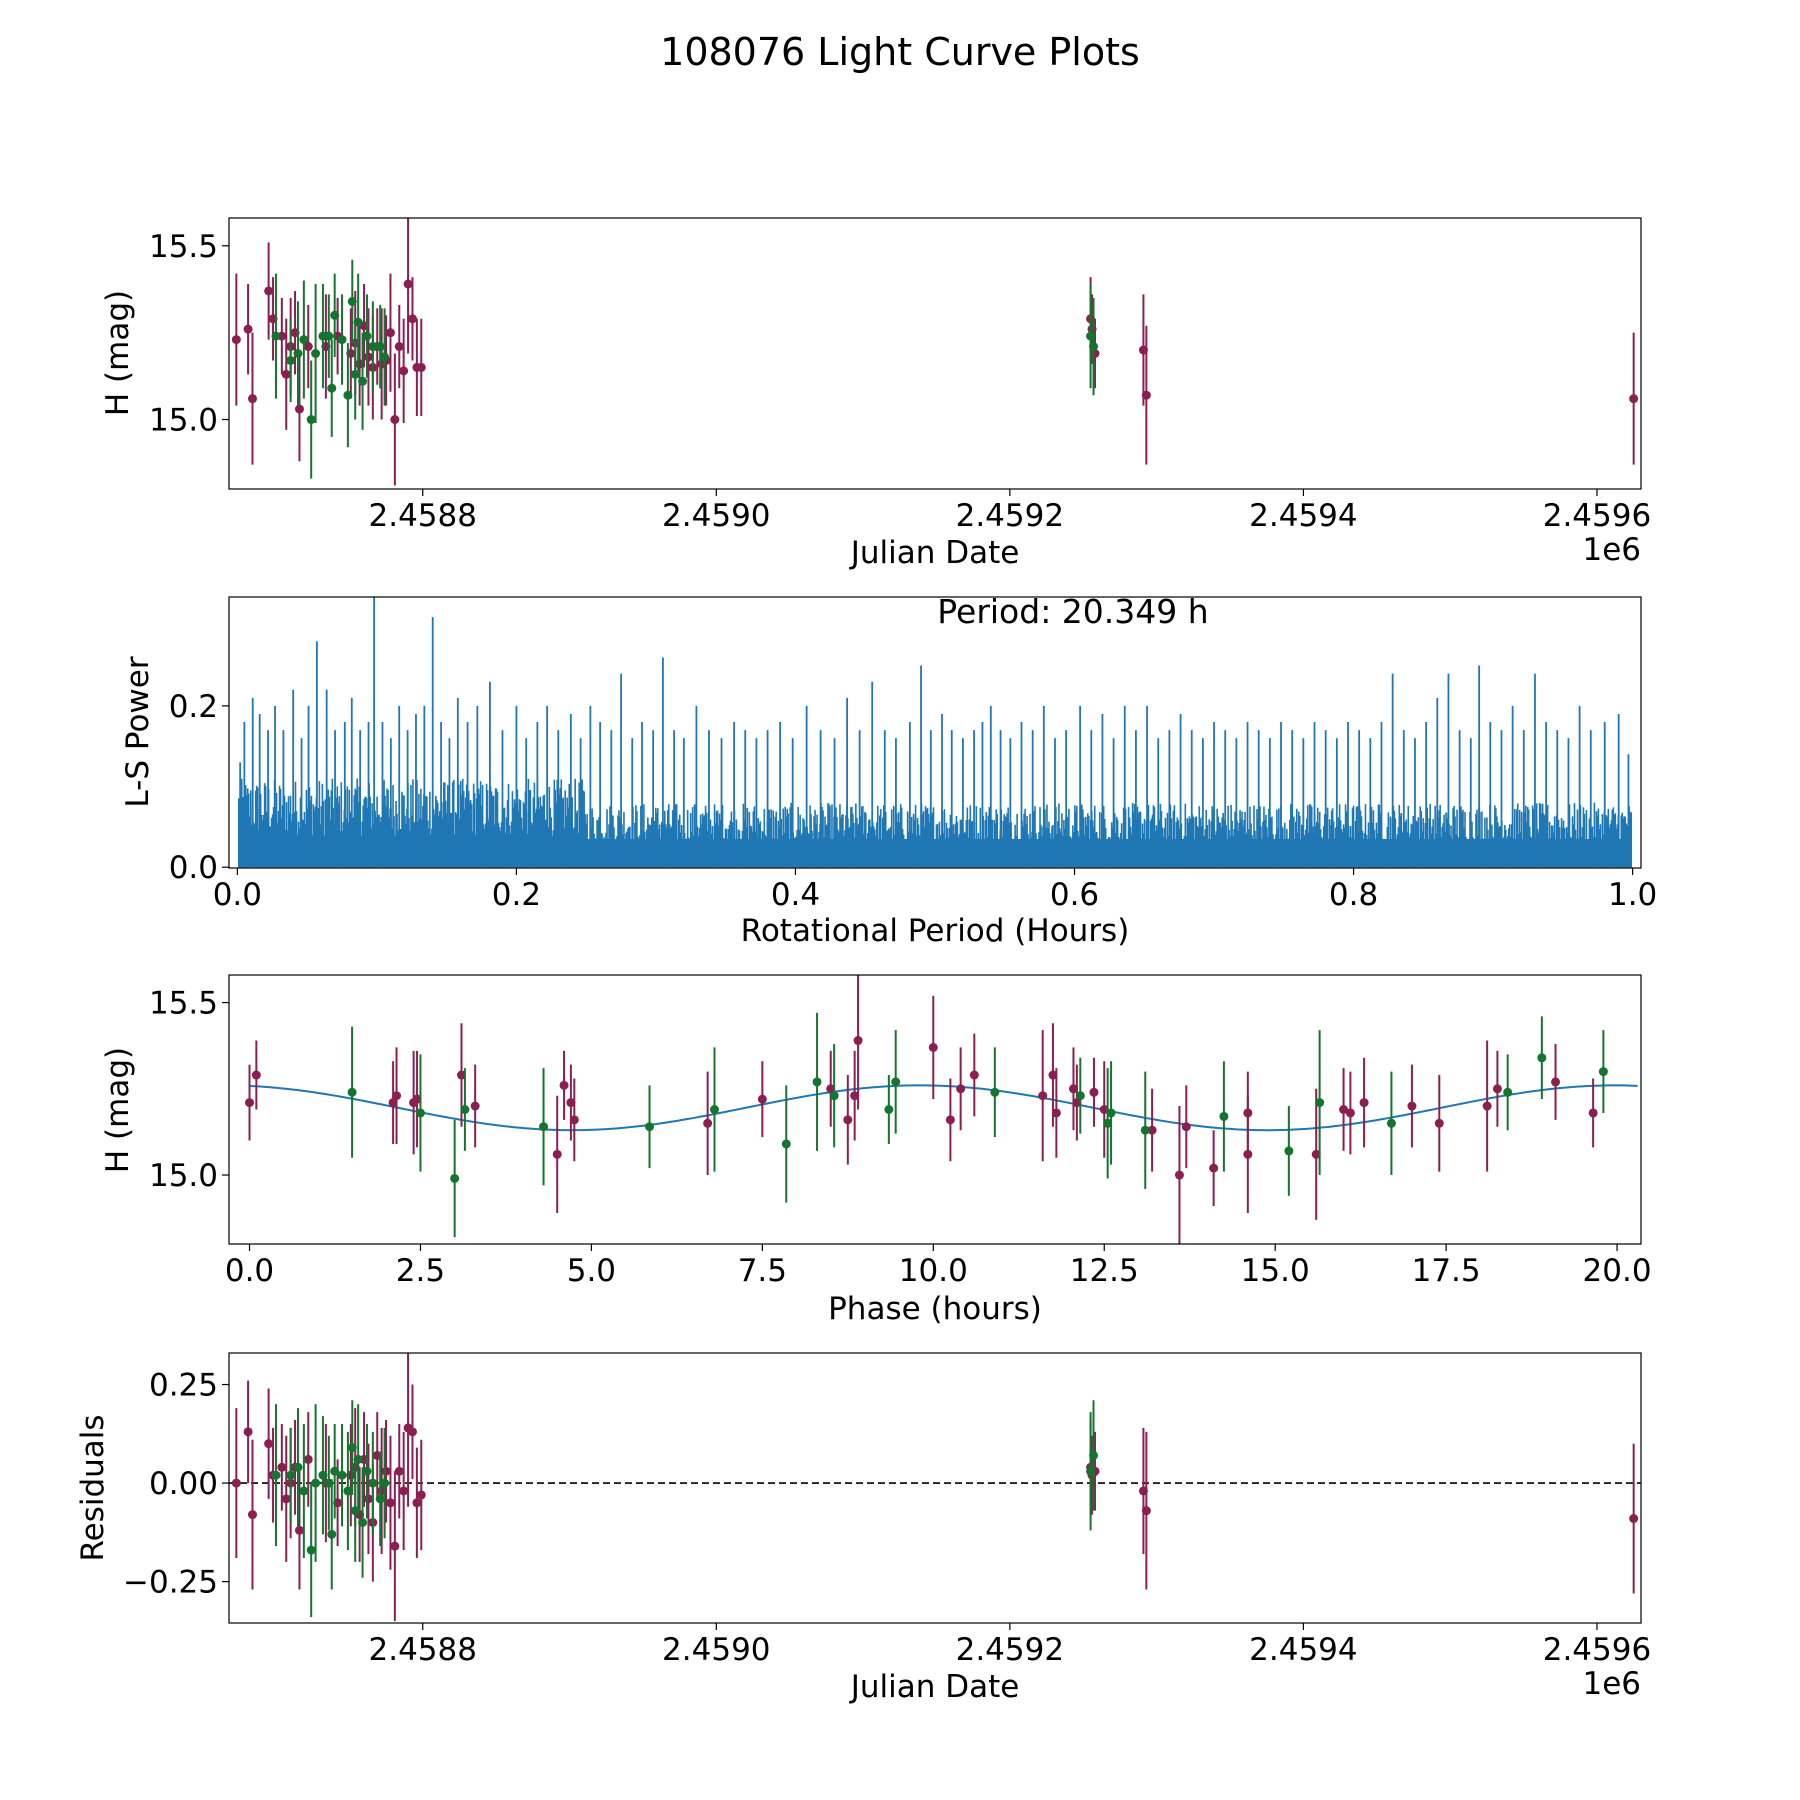  I want to click on model-fit-curve, so click(943, 1108).